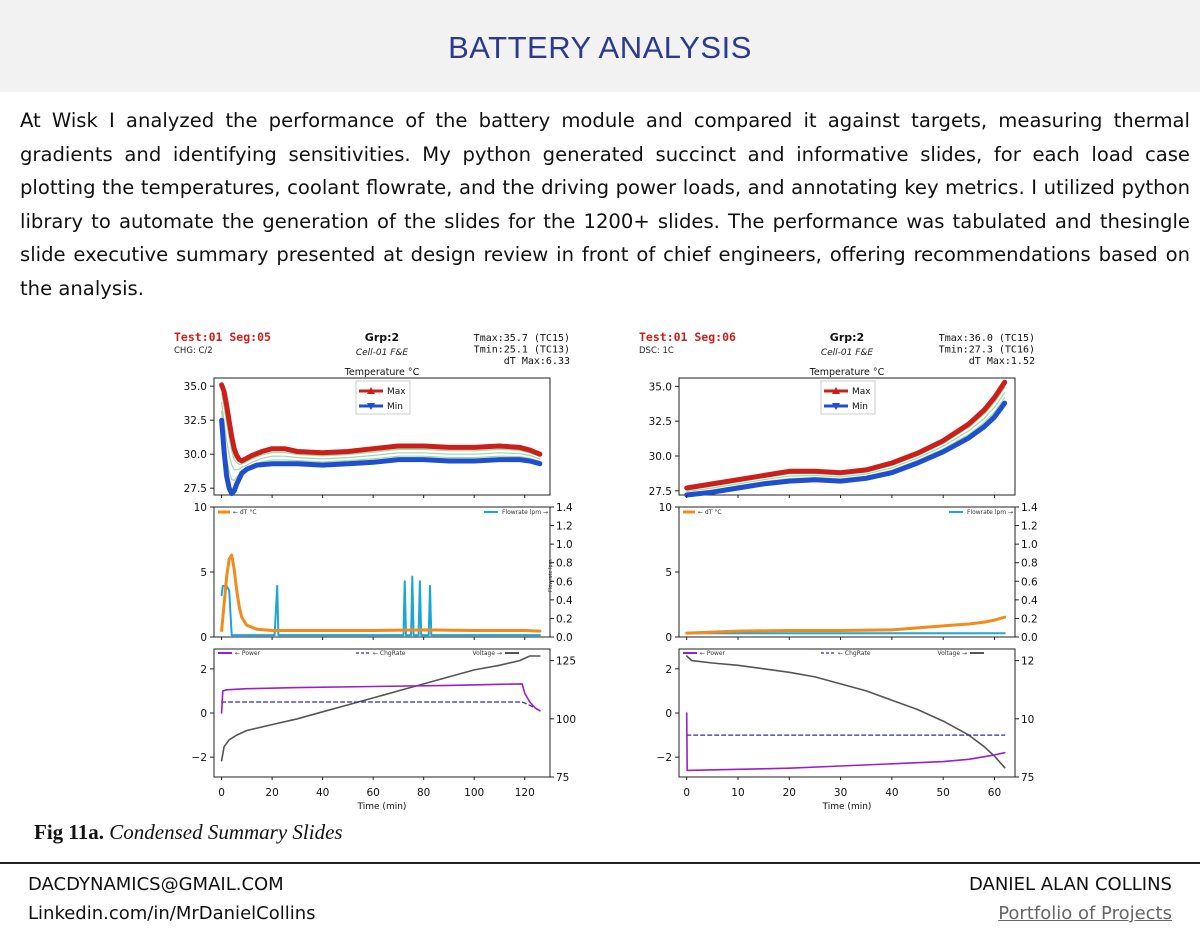  I want to click on max-temp-line, so click(381, 423).